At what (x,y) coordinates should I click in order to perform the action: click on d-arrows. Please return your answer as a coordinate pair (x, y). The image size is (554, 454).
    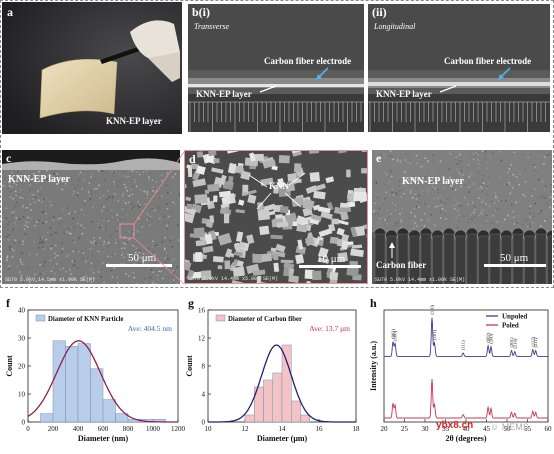
    Looking at the image, I should click on (277, 191).